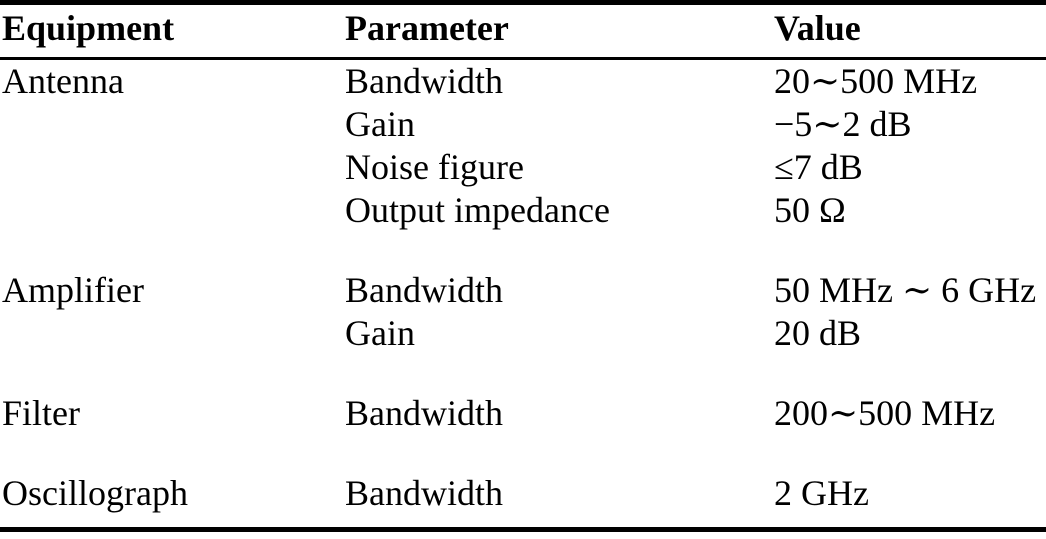 This screenshot has width=1046, height=539. I want to click on table-header-row: Equipment Parameter Value, so click(523, 27).